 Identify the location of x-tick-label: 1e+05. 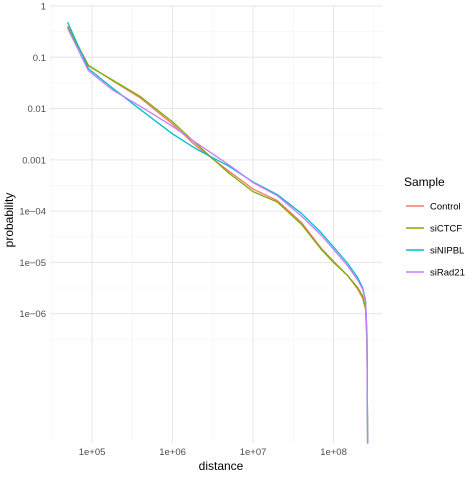
(92, 452).